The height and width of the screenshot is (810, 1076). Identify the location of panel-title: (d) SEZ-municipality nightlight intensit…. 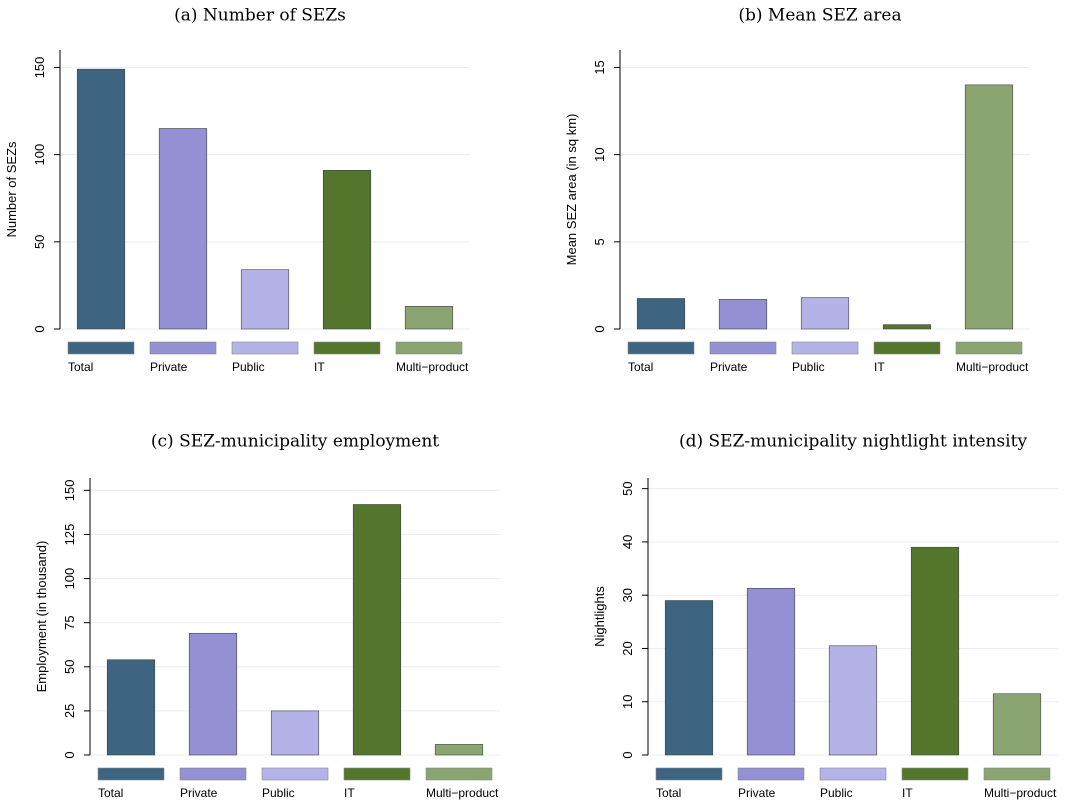
(853, 442).